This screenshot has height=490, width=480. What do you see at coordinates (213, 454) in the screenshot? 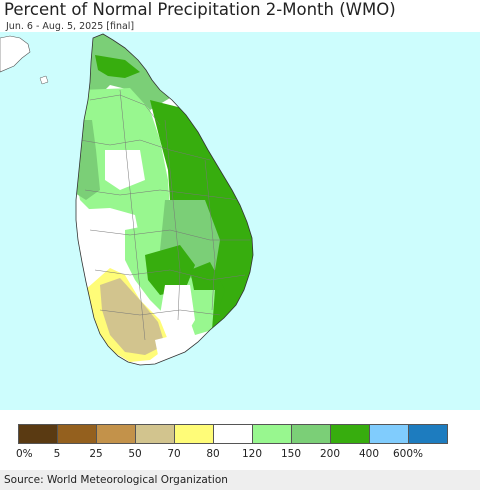
I see `legend-label: 80` at bounding box center [213, 454].